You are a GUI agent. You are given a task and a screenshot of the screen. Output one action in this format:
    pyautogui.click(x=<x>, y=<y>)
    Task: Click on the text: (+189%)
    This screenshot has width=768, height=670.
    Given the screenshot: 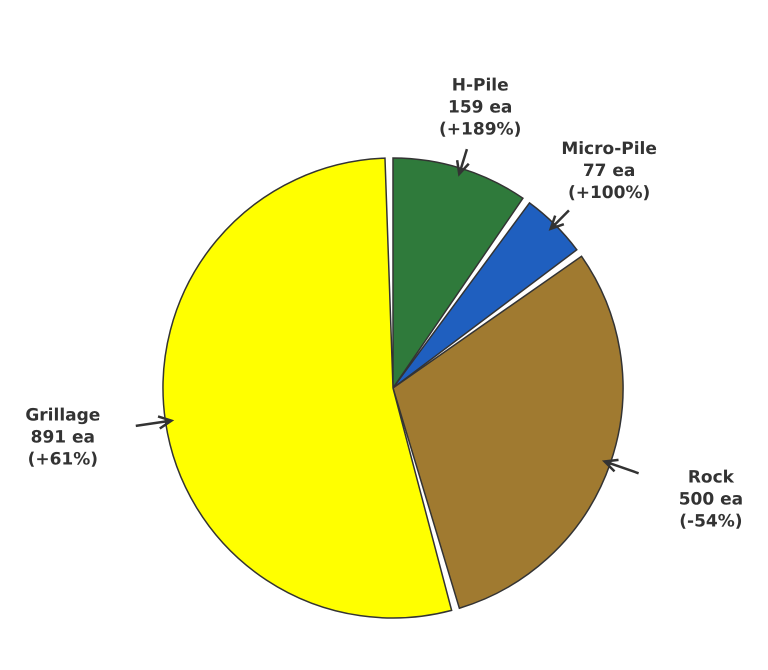 What is the action you would take?
    pyautogui.click(x=480, y=129)
    